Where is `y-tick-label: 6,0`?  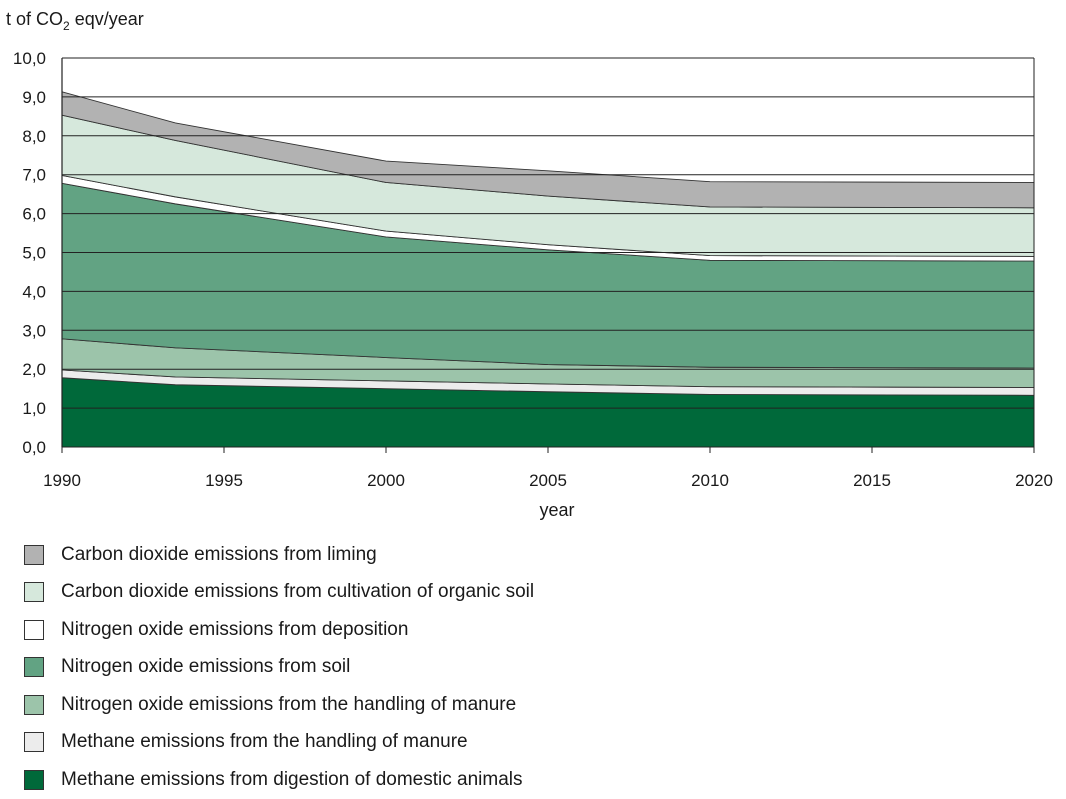
y-tick-label: 6,0 is located at coordinates (34, 214).